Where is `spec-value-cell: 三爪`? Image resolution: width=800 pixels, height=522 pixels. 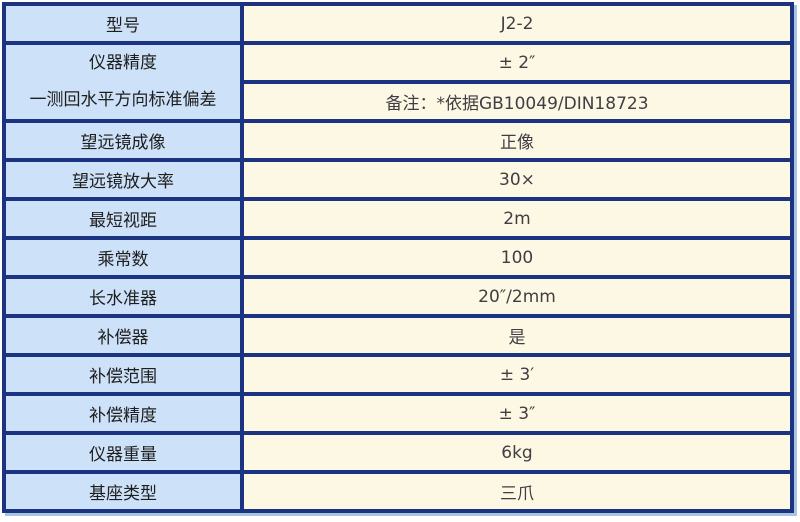
spec-value-cell: 三爪 is located at coordinates (517, 491).